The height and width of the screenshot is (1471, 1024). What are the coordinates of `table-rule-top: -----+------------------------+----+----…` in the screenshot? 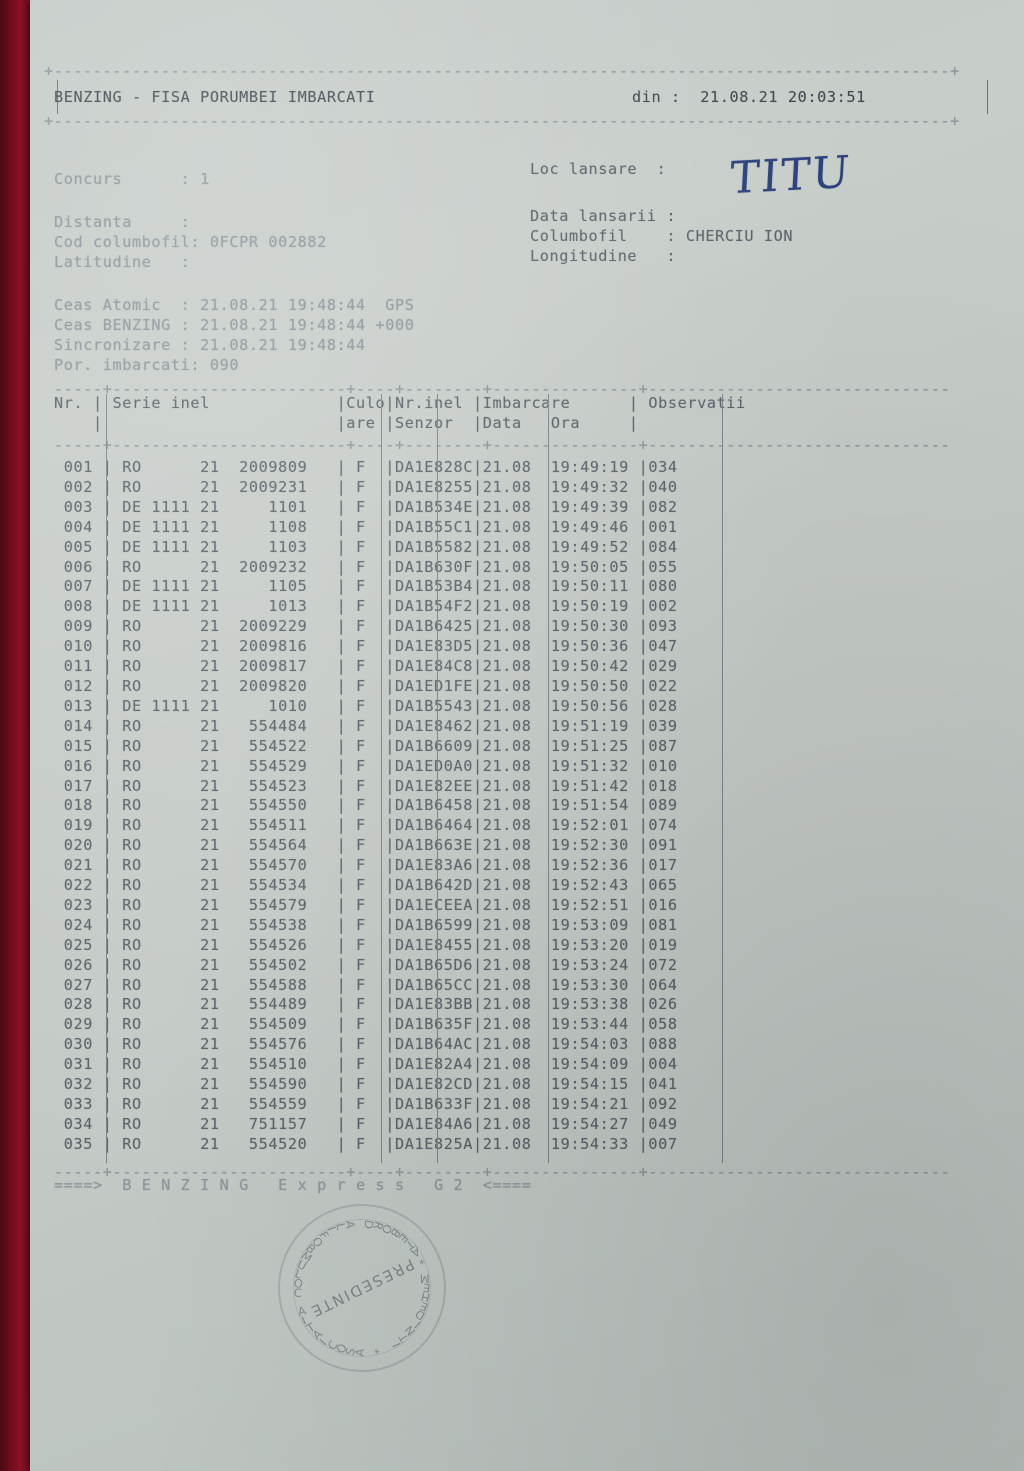 It's located at (502, 389).